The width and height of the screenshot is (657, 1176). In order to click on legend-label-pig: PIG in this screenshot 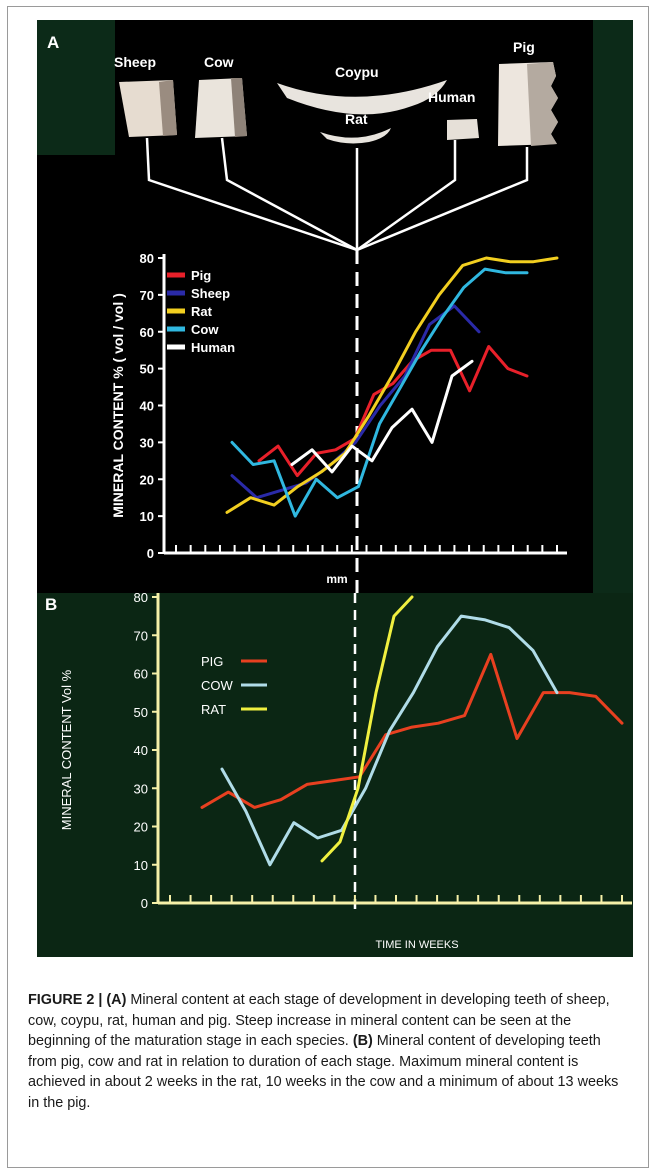, I will do `click(212, 661)`.